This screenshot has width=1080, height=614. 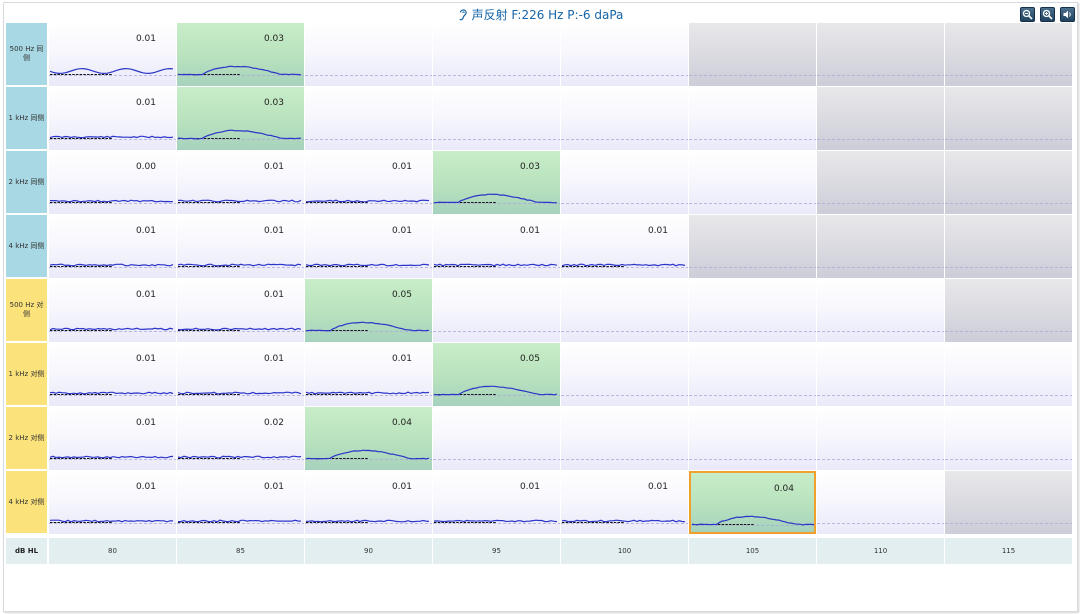 What do you see at coordinates (112, 182) in the screenshot?
I see `reflex-cell: 0.00` at bounding box center [112, 182].